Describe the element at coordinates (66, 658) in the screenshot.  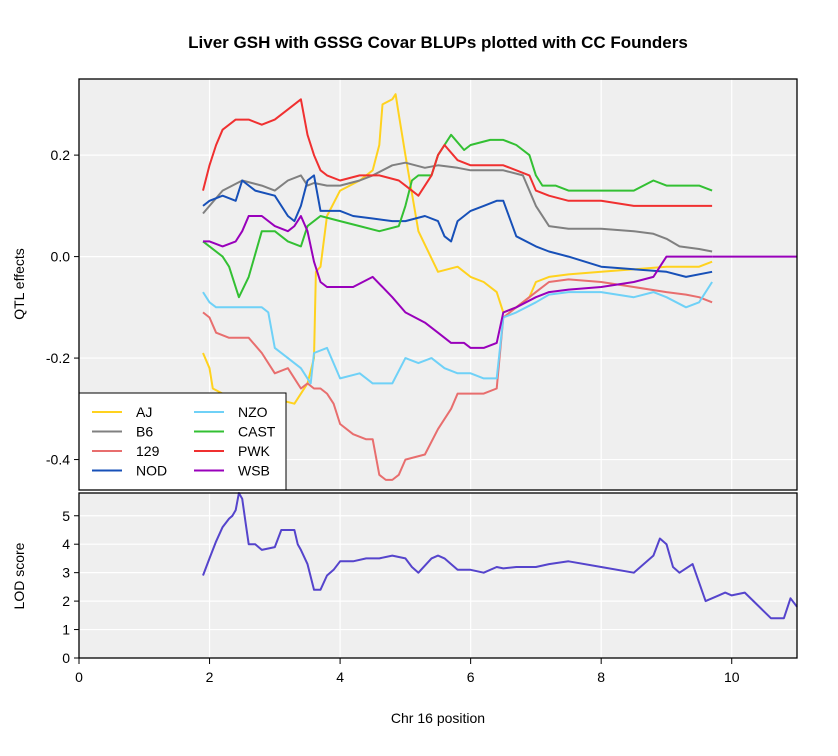
I see `lod-y-tick-label: 0` at that location.